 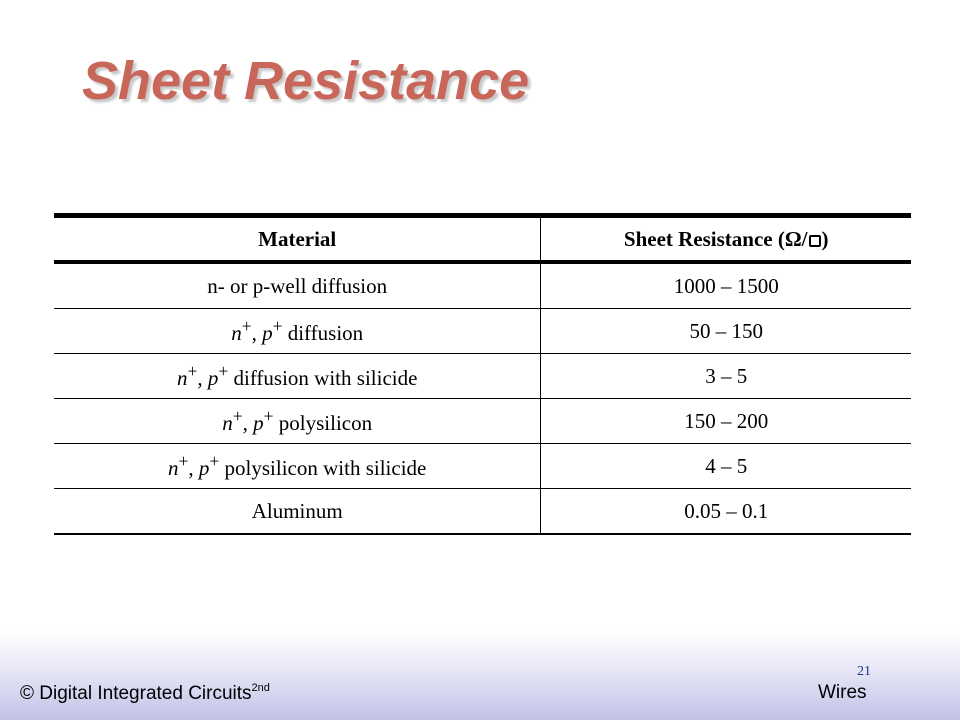 I want to click on table-row: n+, p+ diffusion 50 – 150, so click(x=482, y=331).